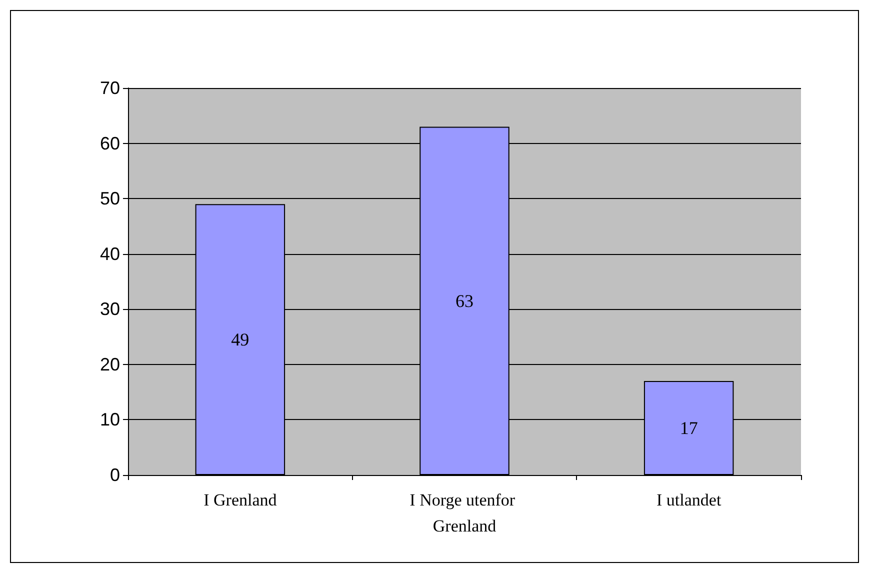 This screenshot has width=871, height=571. What do you see at coordinates (240, 340) in the screenshot?
I see `data-label: 49` at bounding box center [240, 340].